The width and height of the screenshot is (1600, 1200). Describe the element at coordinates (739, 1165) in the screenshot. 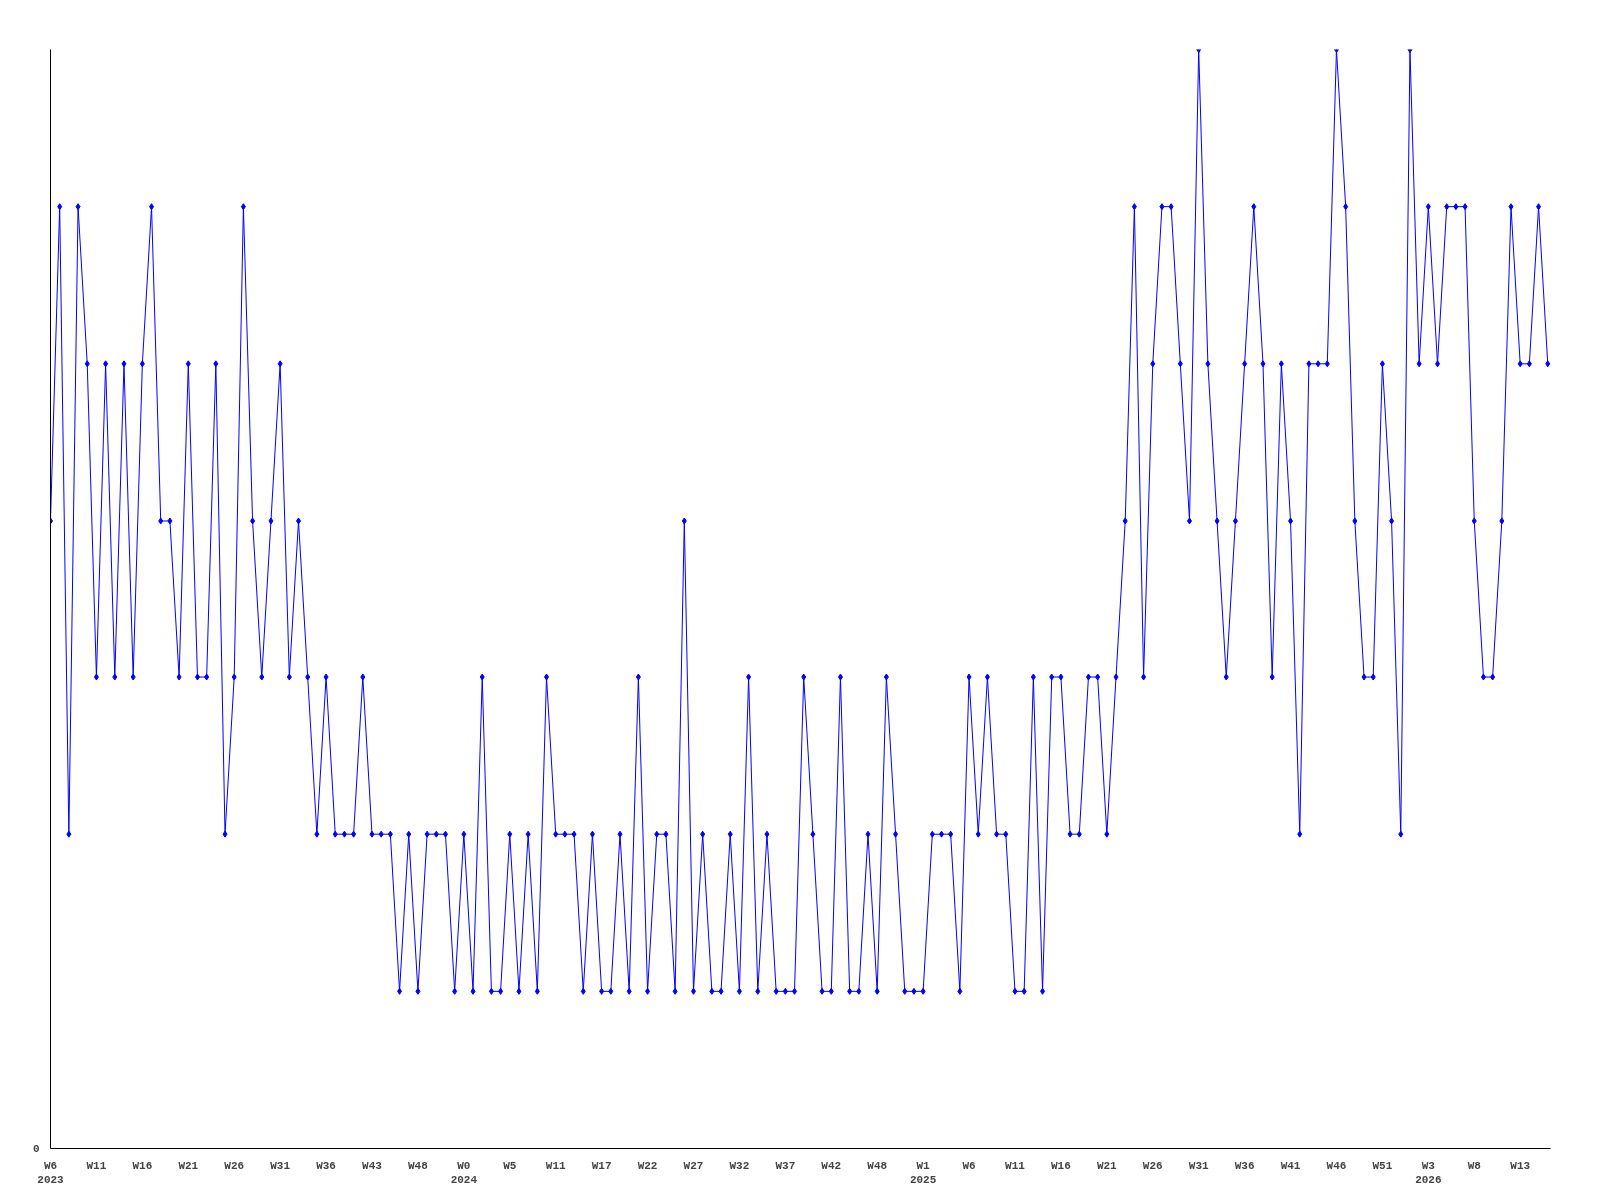

I see `x-tick-label: W32` at that location.